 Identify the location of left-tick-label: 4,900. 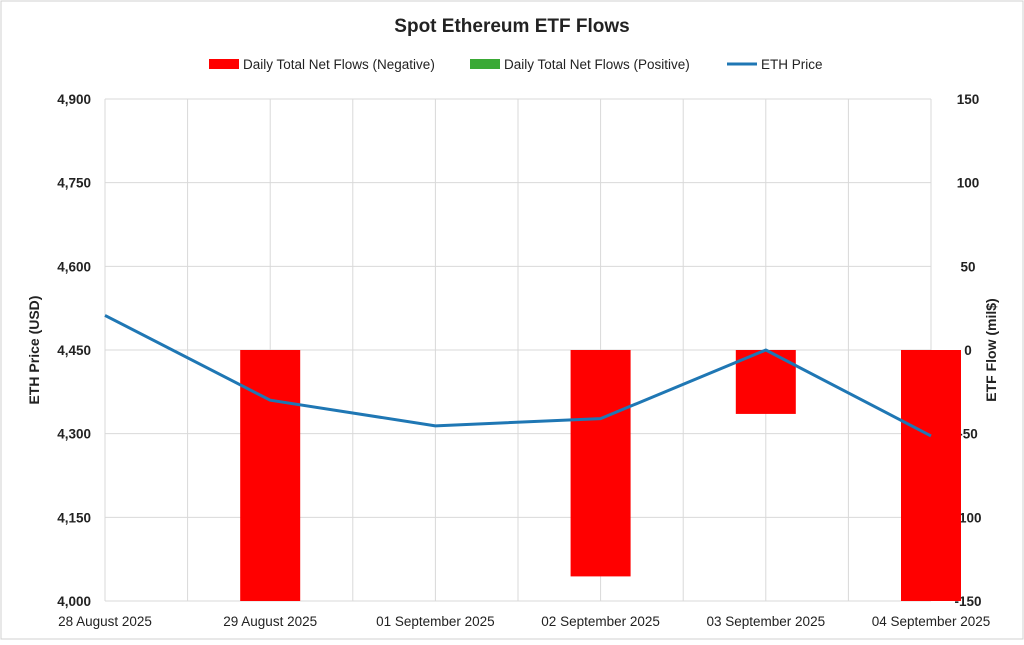
(74, 99).